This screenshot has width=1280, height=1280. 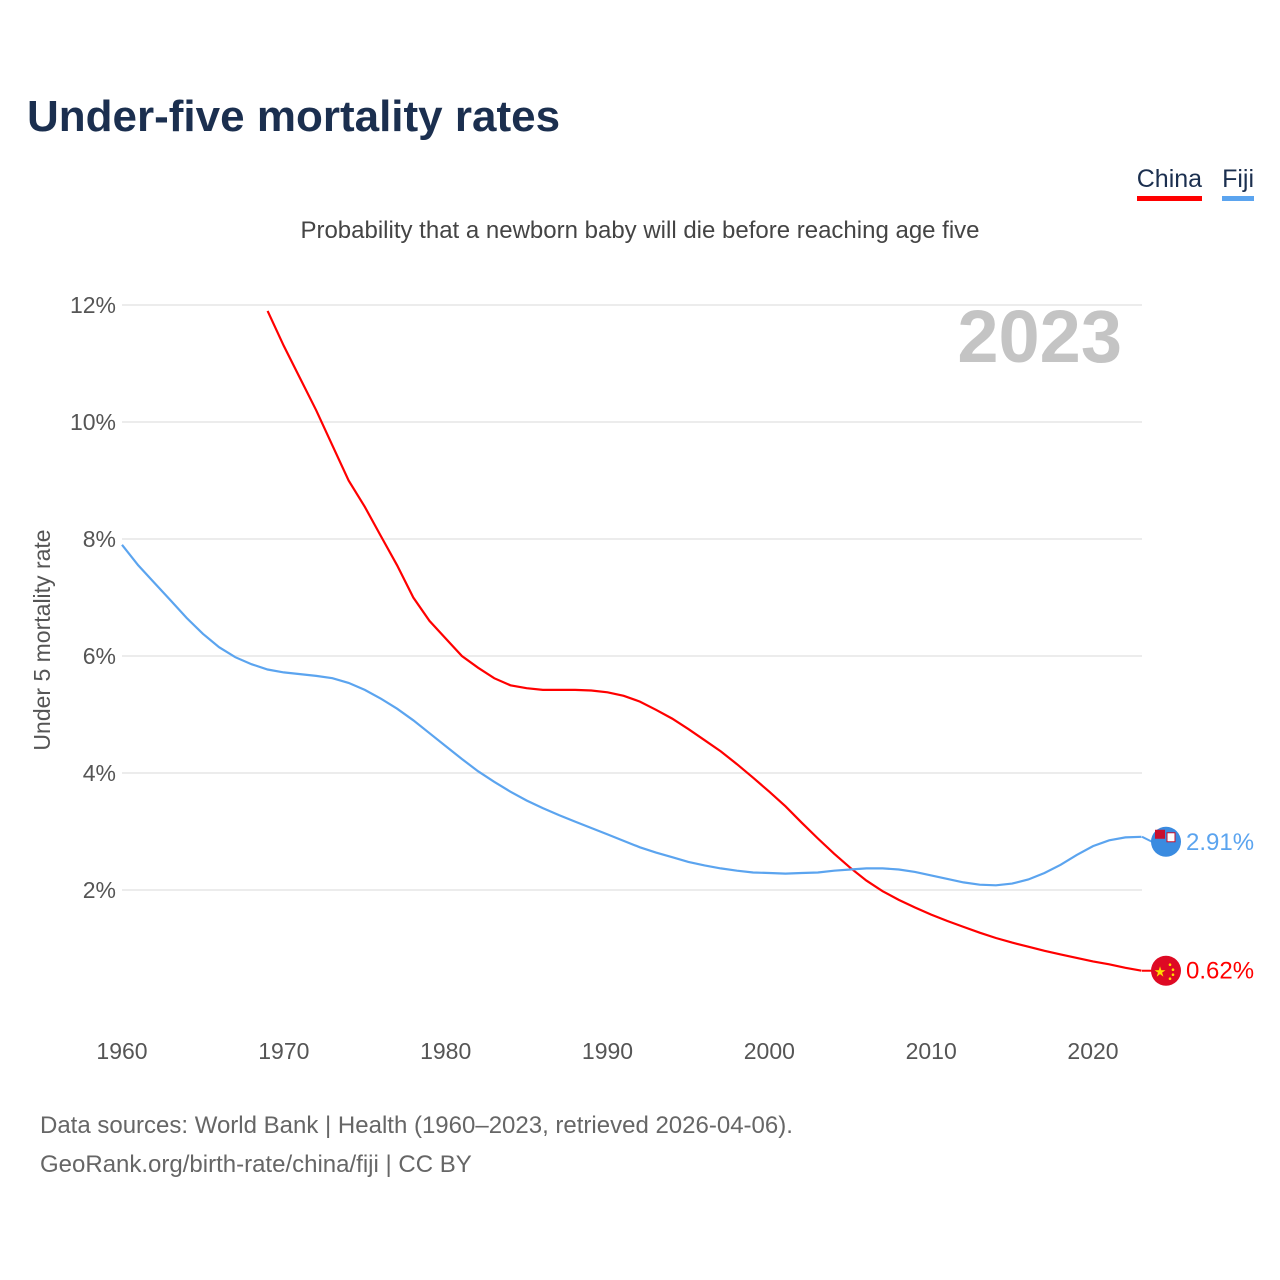 I want to click on x-tick-label: 1980, so click(x=445, y=1051).